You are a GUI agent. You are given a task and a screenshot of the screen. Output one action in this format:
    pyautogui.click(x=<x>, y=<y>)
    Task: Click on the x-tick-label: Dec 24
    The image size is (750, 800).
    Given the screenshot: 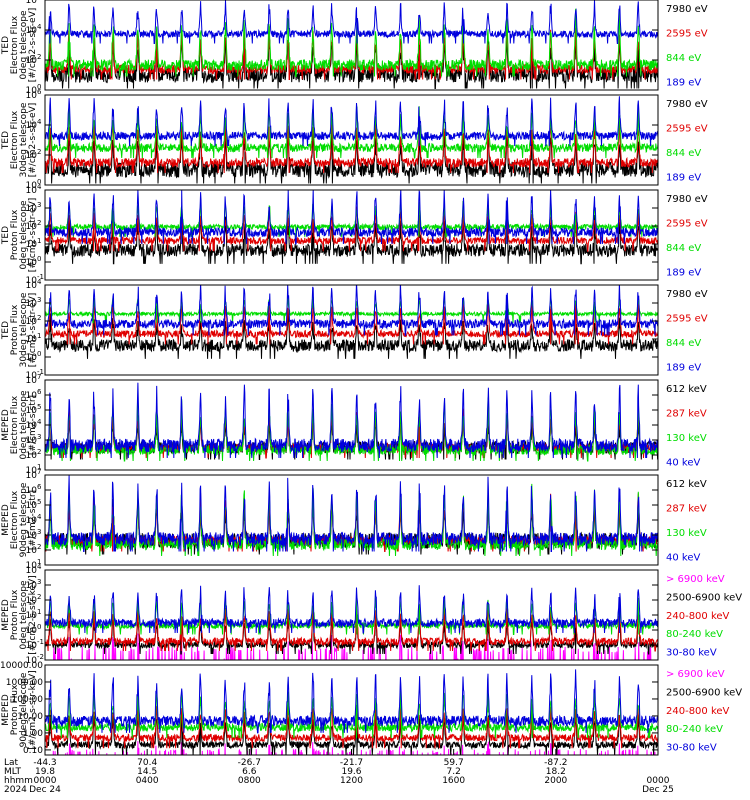 What is the action you would take?
    pyautogui.click(x=45, y=790)
    